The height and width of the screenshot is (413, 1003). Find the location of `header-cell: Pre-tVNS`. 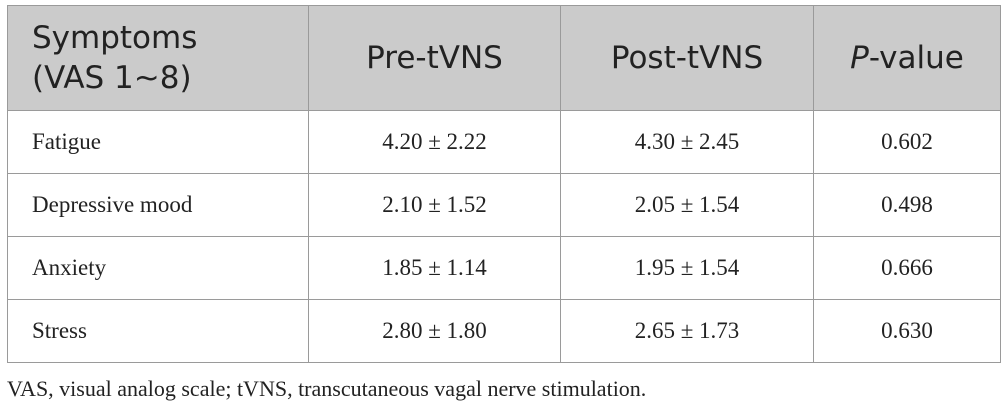

header-cell: Pre-tVNS is located at coordinates (434, 58).